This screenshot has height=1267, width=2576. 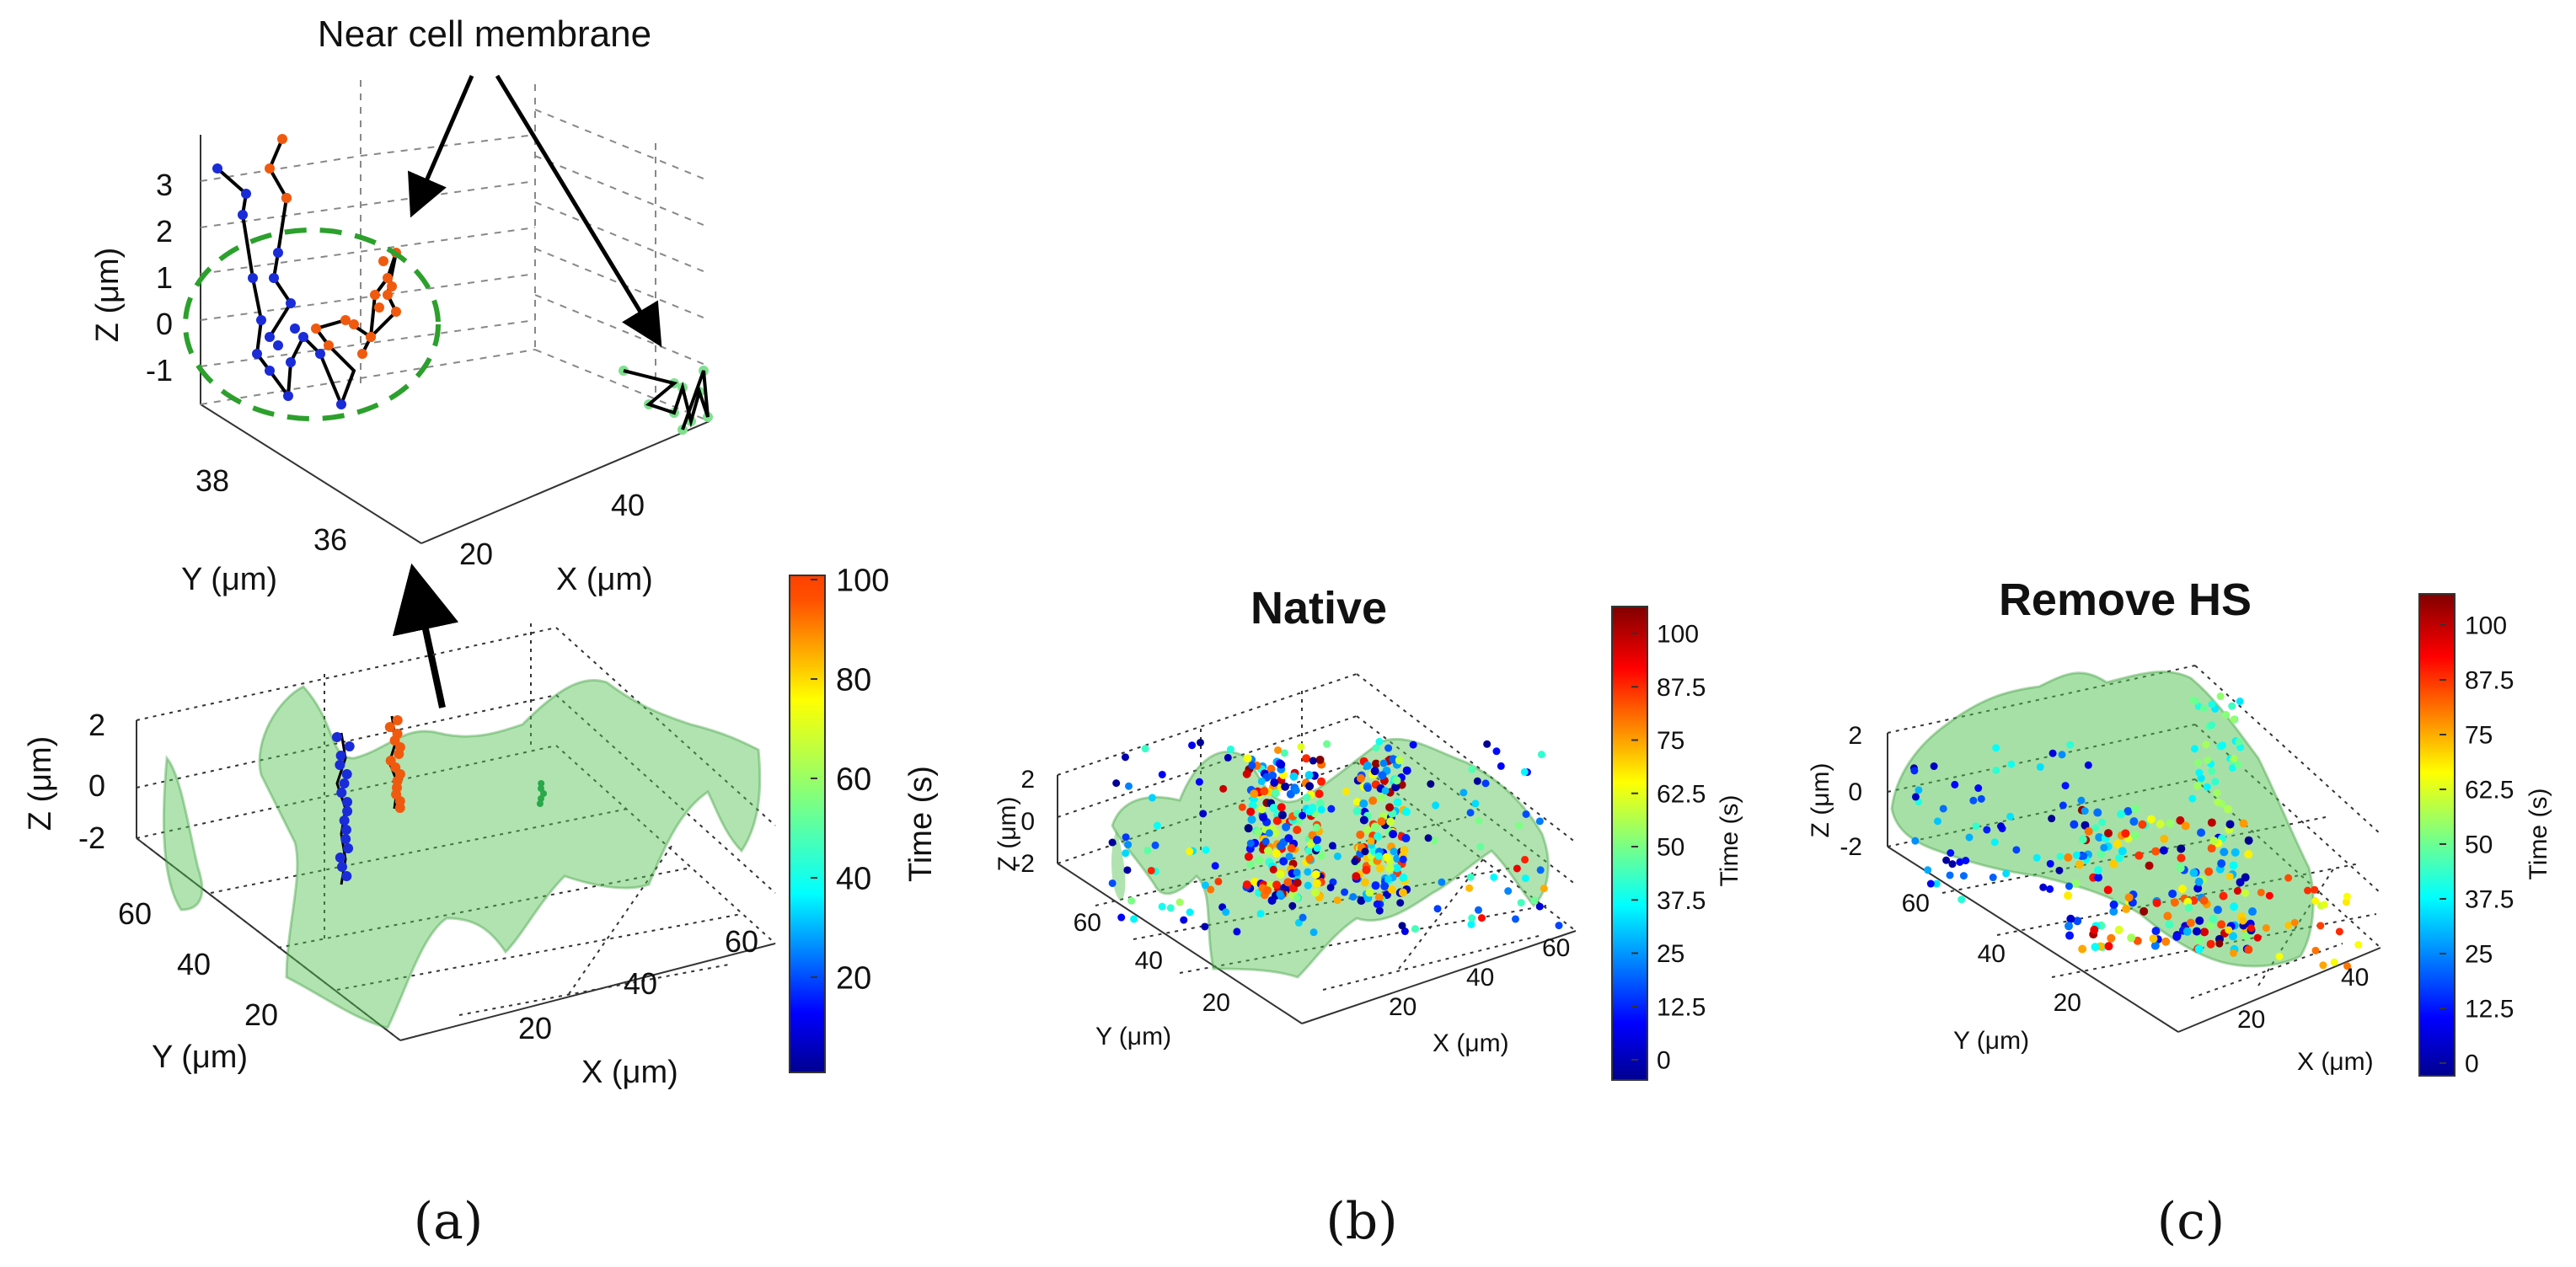 What do you see at coordinates (1216, 1003) in the screenshot?
I see `panel-b-y-tick: 20` at bounding box center [1216, 1003].